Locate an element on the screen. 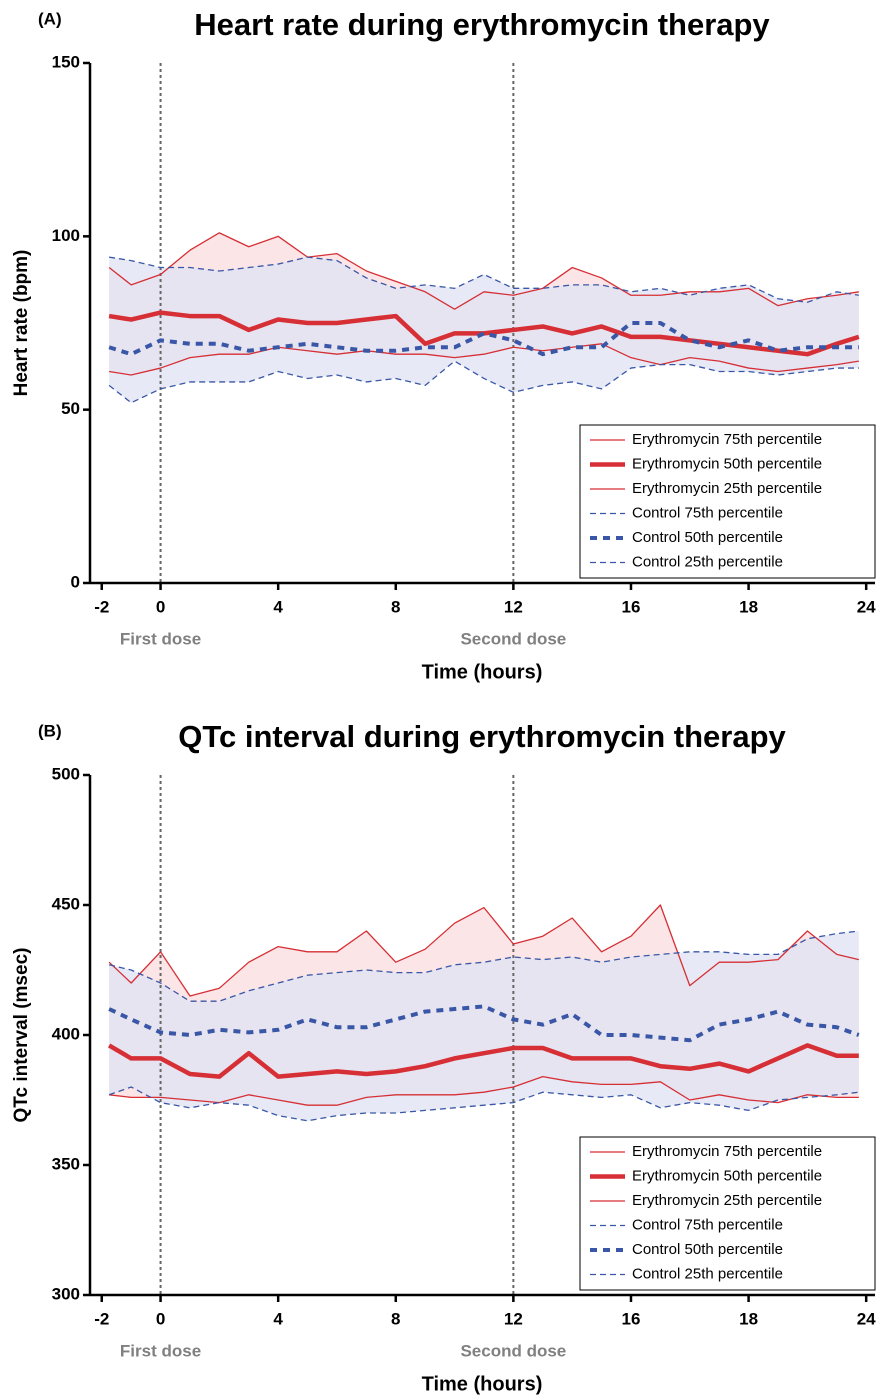 Image resolution: width=881 pixels, height=1397 pixels. panel-label: (B) is located at coordinates (50, 730).